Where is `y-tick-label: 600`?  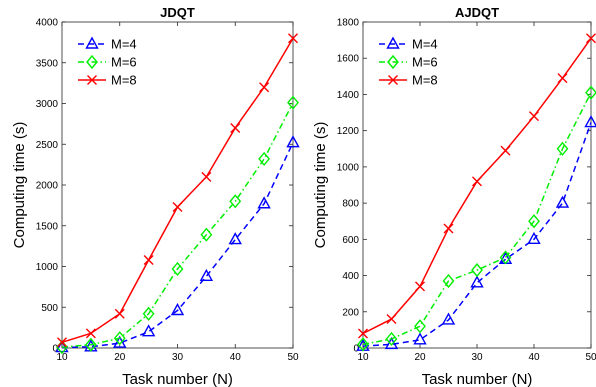 y-tick-label: 600 is located at coordinates (350, 240).